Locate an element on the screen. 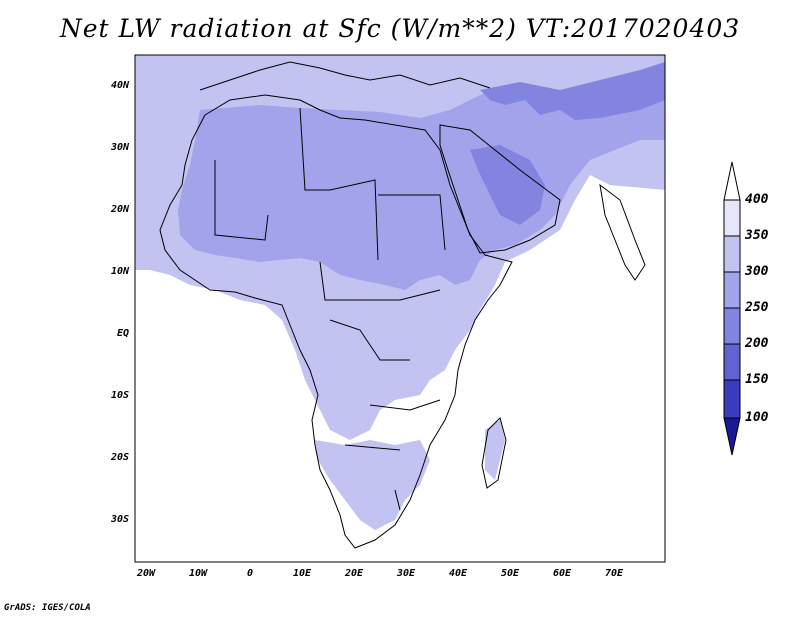 The image size is (800, 618). lat-tick-label: 20N is located at coordinates (119, 209).